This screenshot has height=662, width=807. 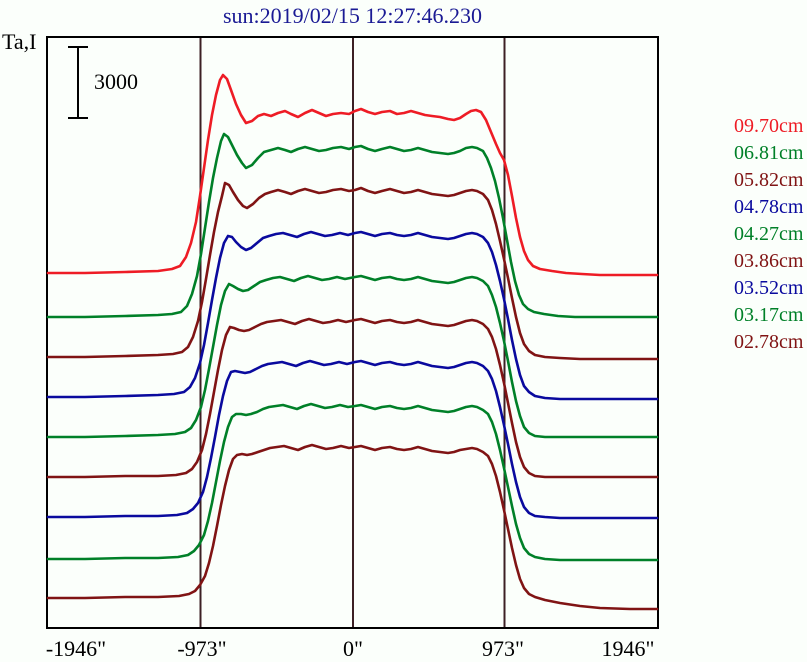 What do you see at coordinates (202, 648) in the screenshot?
I see `x-tick-label: -973"` at bounding box center [202, 648].